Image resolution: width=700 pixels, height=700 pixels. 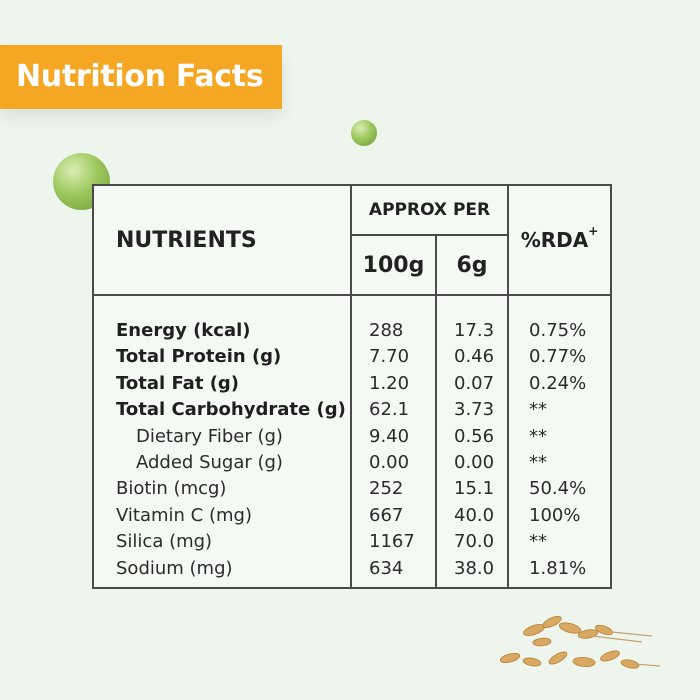 What do you see at coordinates (209, 462) in the screenshot?
I see `nutrient-name: Added Sugar (g)` at bounding box center [209, 462].